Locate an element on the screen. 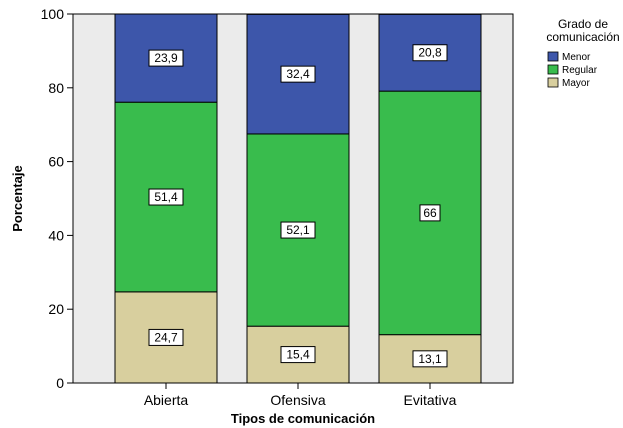 This screenshot has height=428, width=623. data-label: 23,9 is located at coordinates (166, 58).